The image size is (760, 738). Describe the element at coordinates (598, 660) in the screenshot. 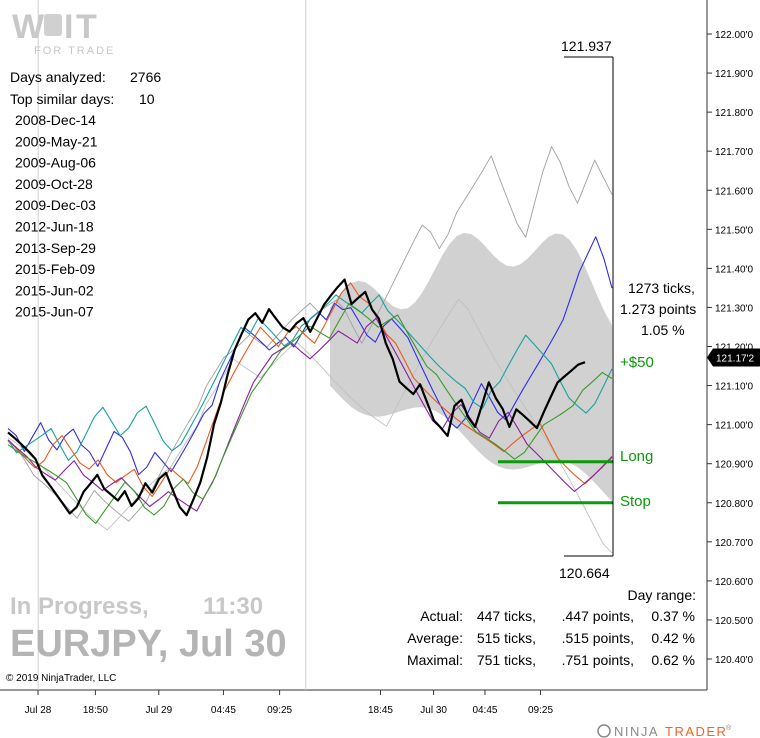

I see `day-range-cell: .751 points,` at that location.